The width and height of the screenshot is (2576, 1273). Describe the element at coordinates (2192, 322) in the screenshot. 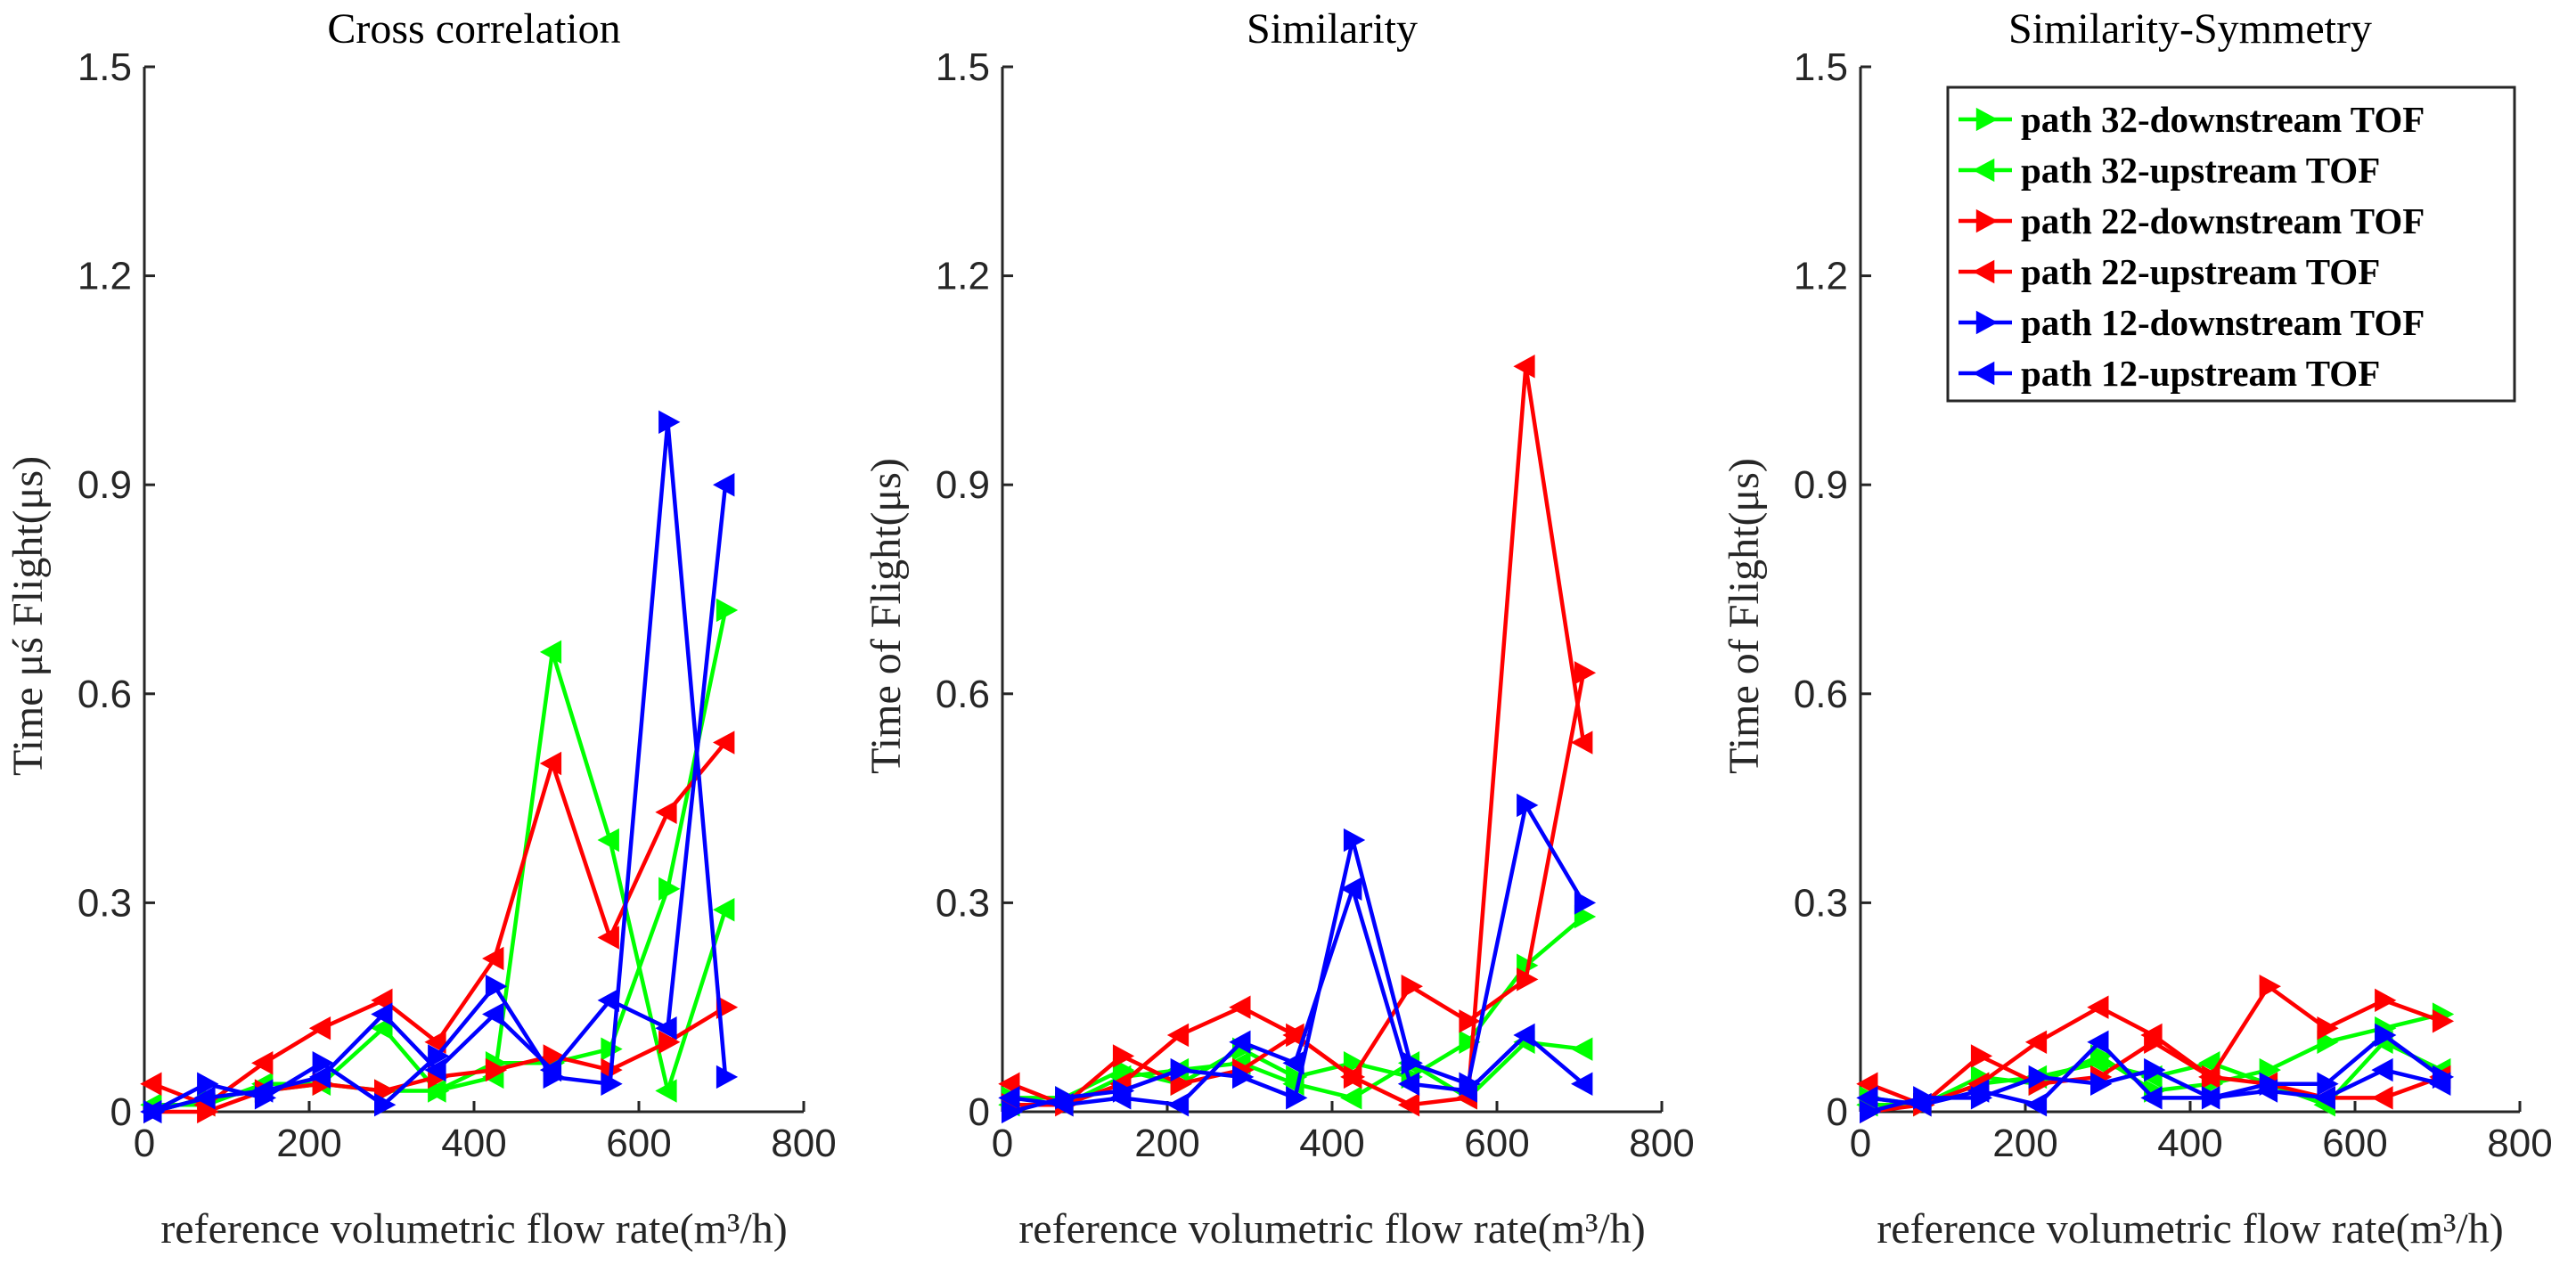

I see `legend-item: path 12-downstream TOF` at that location.